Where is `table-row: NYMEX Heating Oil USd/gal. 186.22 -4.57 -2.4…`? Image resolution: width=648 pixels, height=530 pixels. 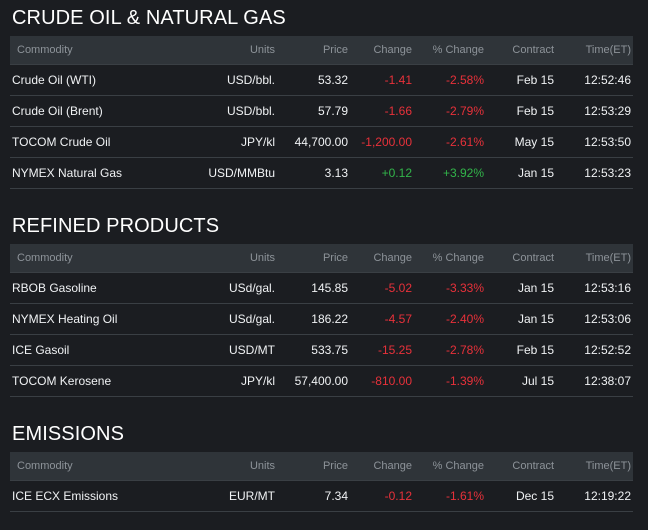
table-row: NYMEX Heating Oil USd/gal. 186.22 -4.57 -2.4… is located at coordinates (321, 319).